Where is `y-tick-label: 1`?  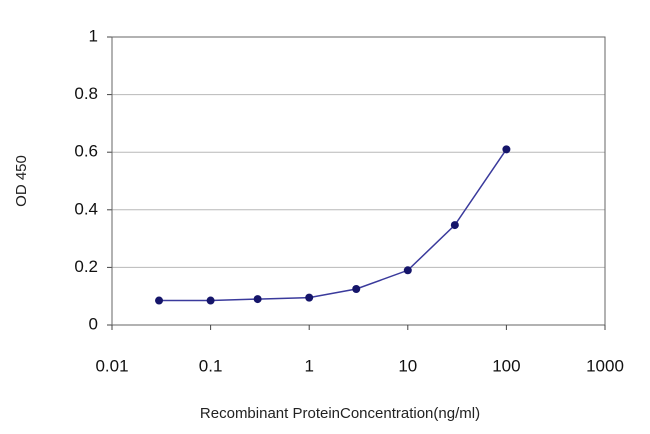 y-tick-label: 1 is located at coordinates (93, 35).